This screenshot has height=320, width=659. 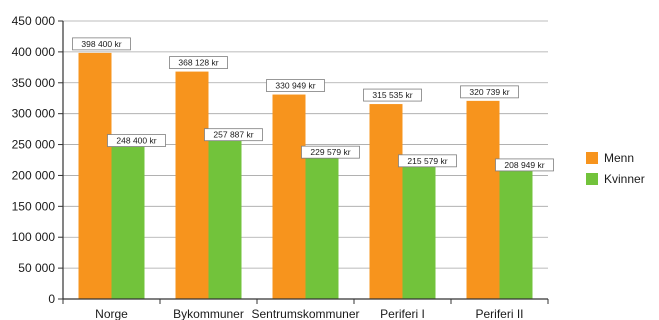 I want to click on data-label: 368 128 kr, so click(x=198, y=62).